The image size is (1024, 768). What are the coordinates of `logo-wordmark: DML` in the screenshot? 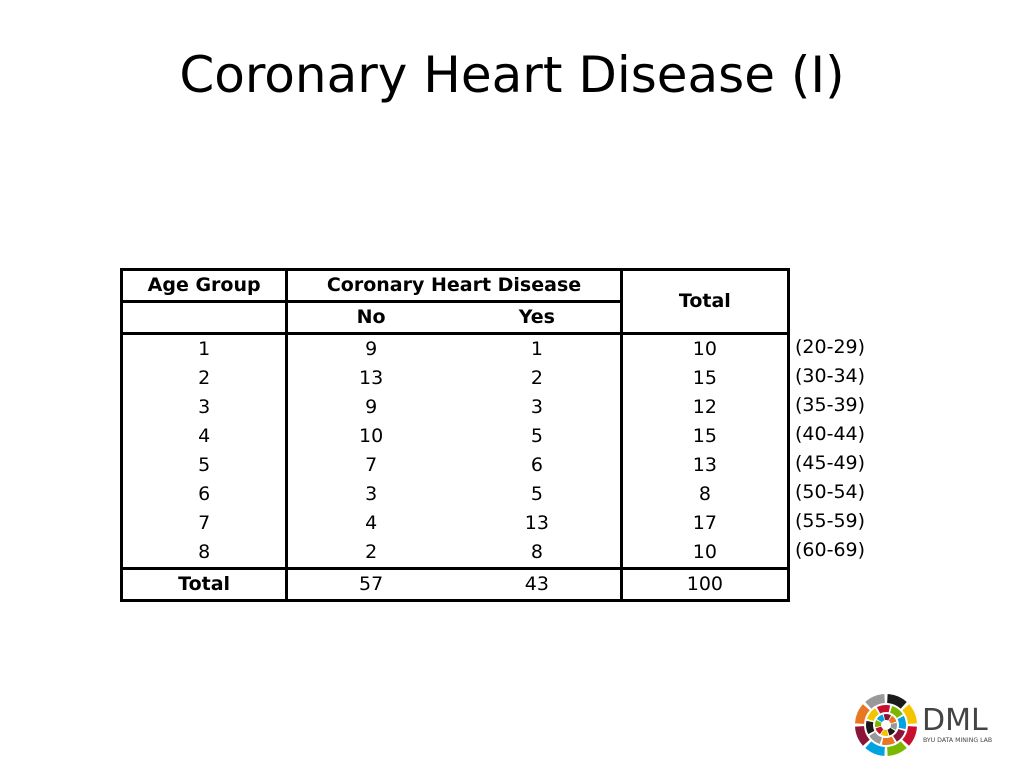 It's located at (955, 720).